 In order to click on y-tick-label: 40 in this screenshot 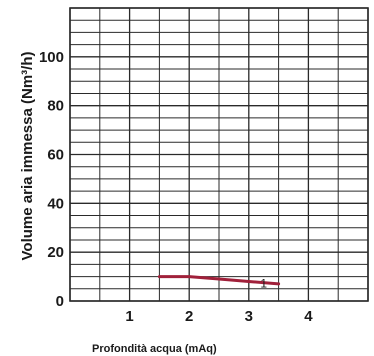, I will do `click(55, 203)`.